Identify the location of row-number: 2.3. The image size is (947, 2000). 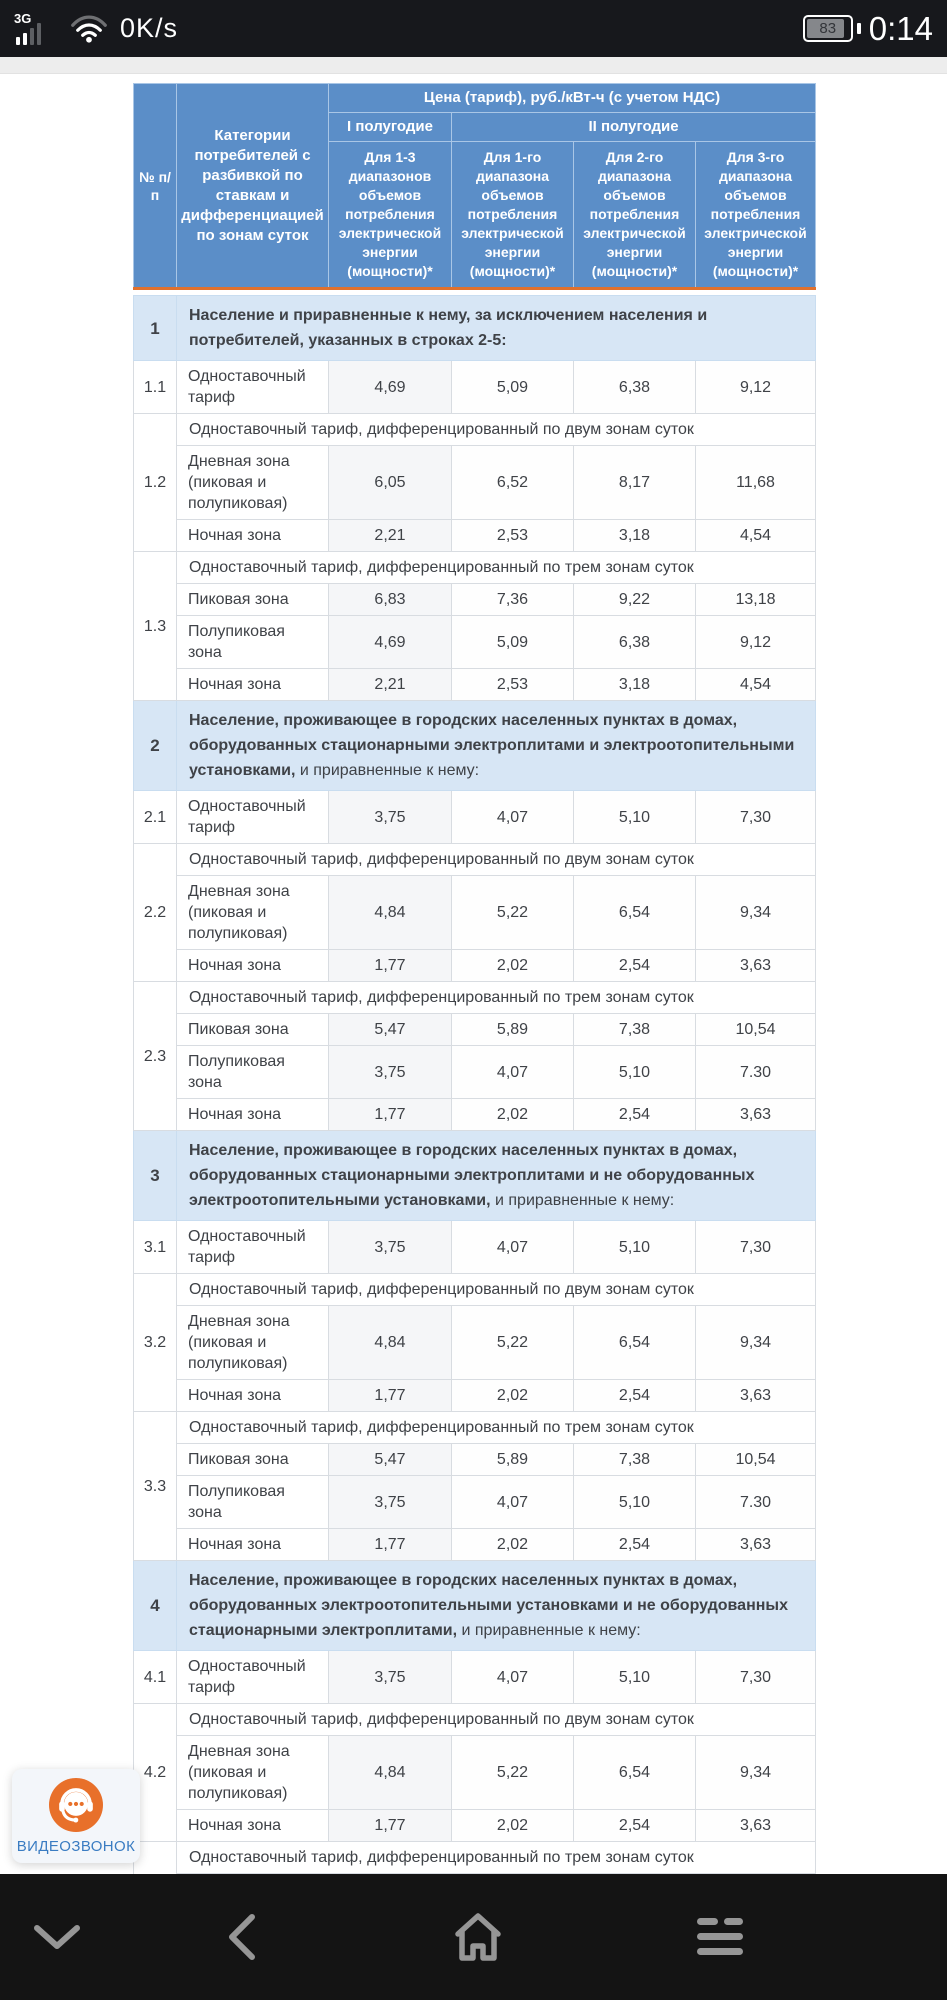
(155, 1056).